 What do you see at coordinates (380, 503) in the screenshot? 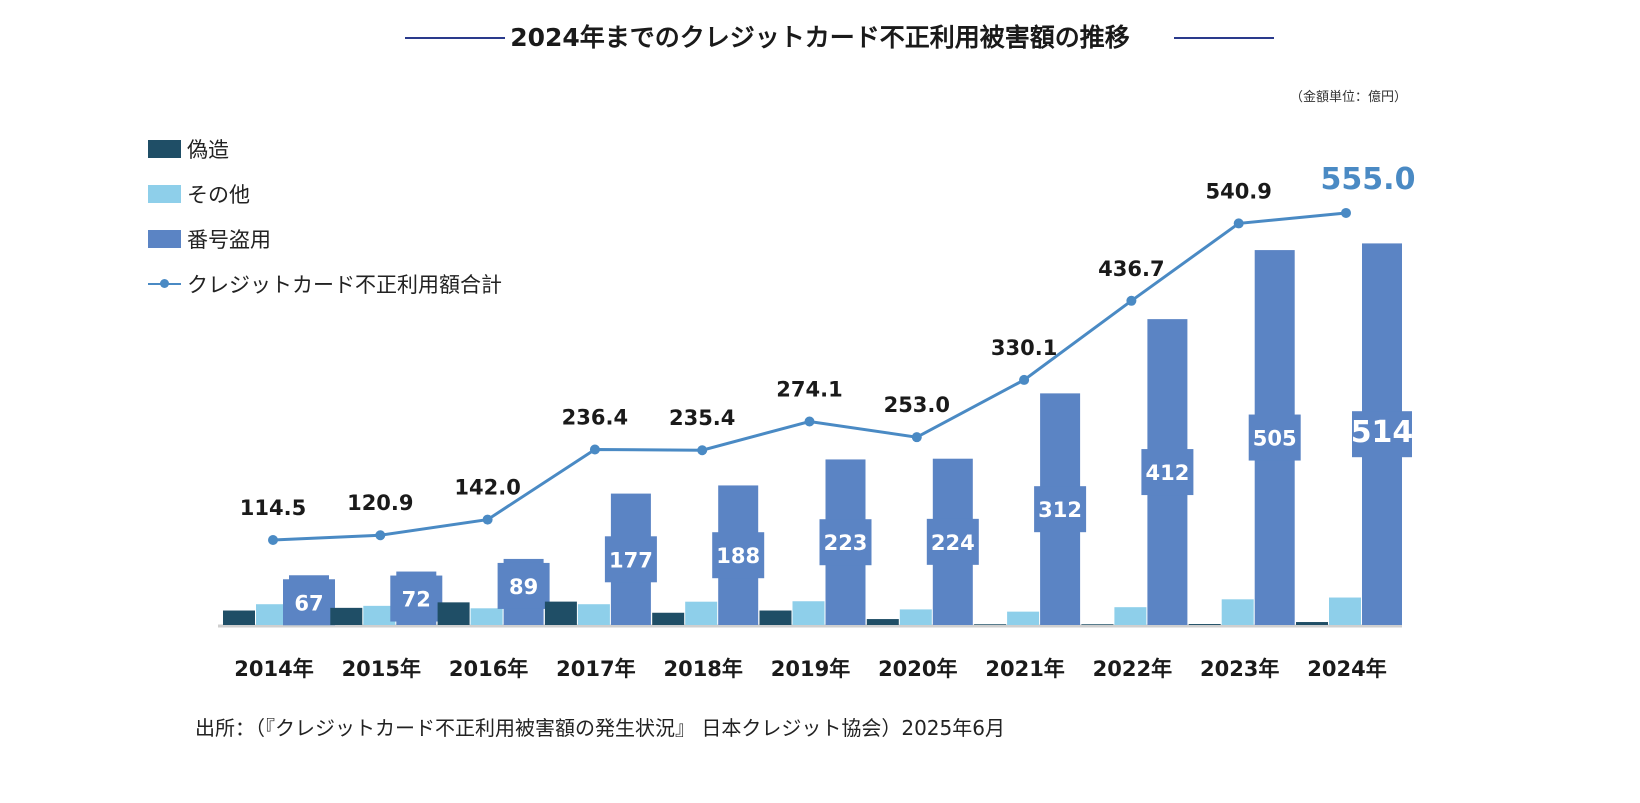
I see `total-label-1: 120.9` at bounding box center [380, 503].